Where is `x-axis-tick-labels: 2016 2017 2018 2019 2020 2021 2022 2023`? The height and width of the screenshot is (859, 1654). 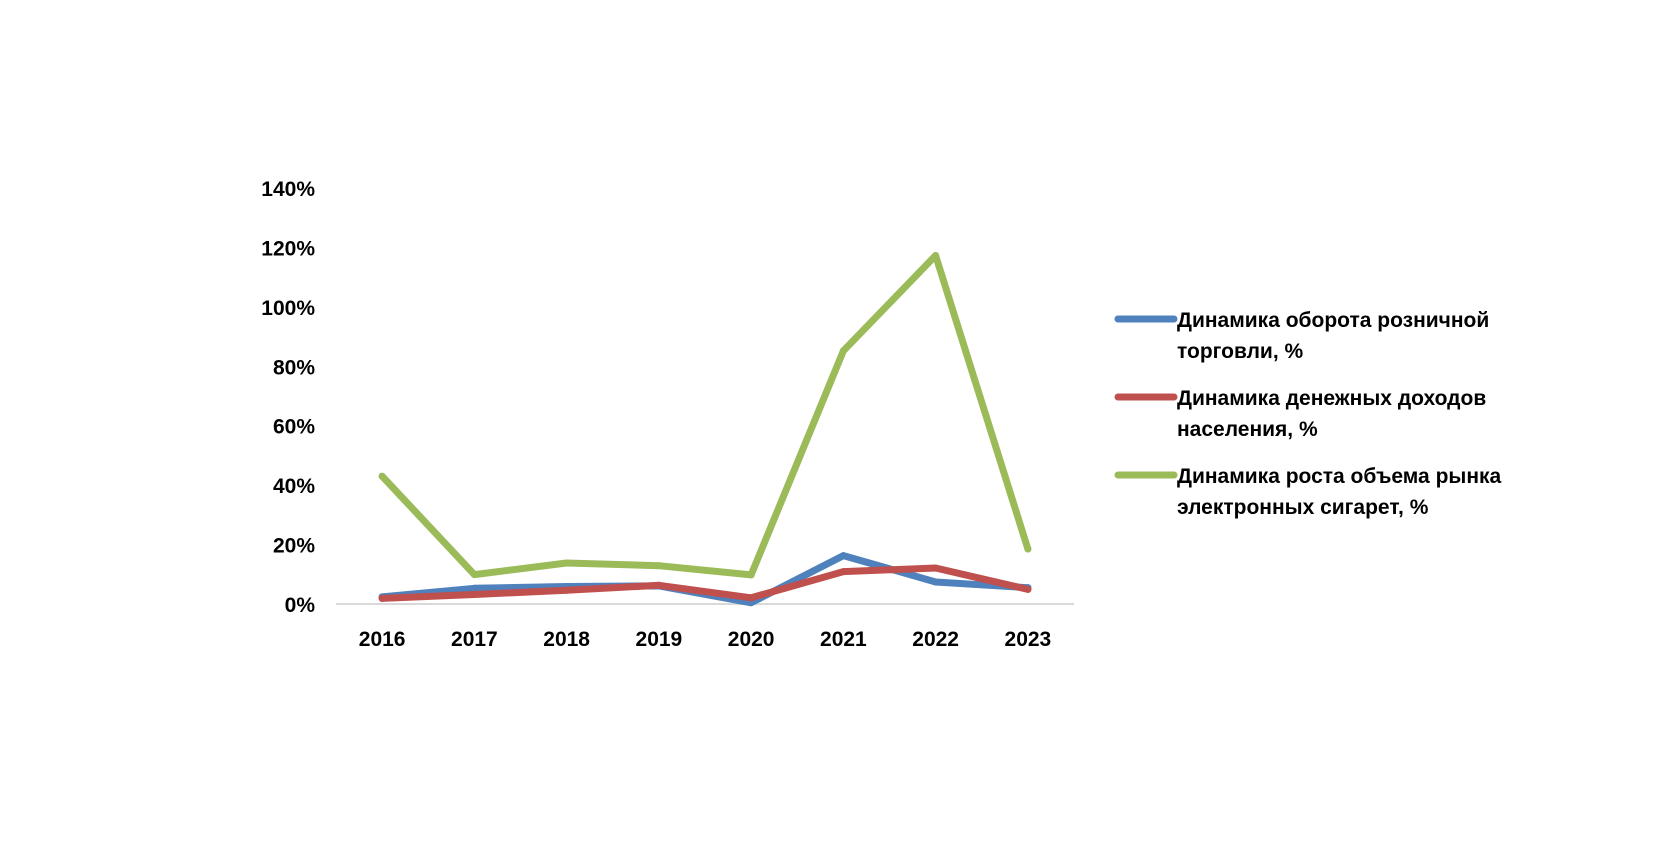 x-axis-tick-labels: 2016 2017 2018 2019 2020 2021 2022 2023 is located at coordinates (705, 639).